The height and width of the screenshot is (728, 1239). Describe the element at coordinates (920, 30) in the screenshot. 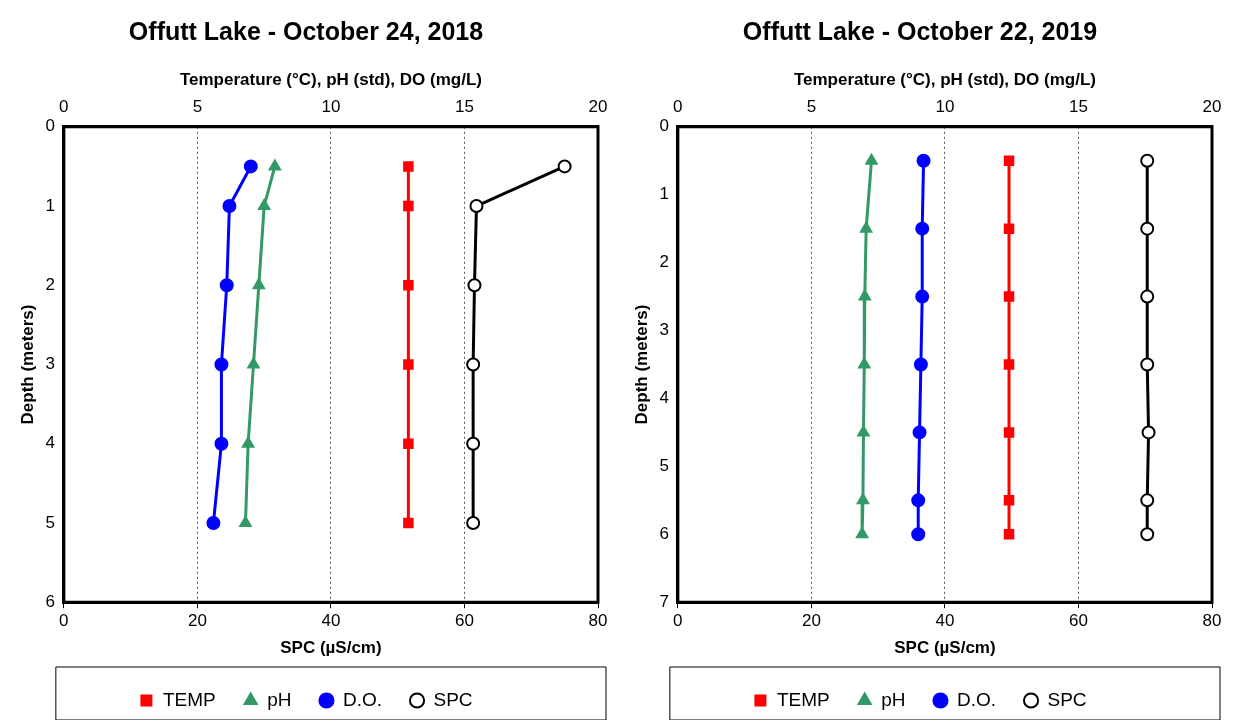

I see `chart-title: Offutt Lake - October 22, 2019` at that location.